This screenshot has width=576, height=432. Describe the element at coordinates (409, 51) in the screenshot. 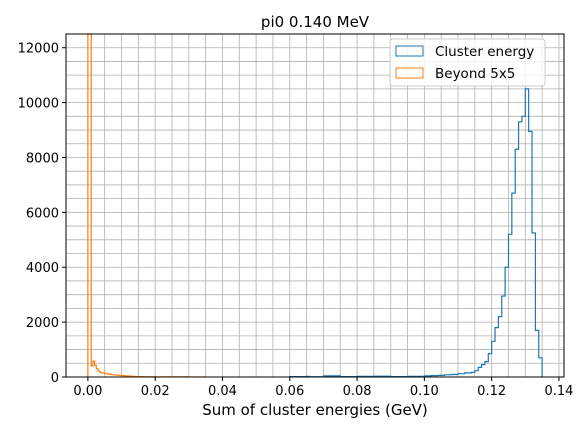

I see `legend-swatch-cluster-energy` at that location.